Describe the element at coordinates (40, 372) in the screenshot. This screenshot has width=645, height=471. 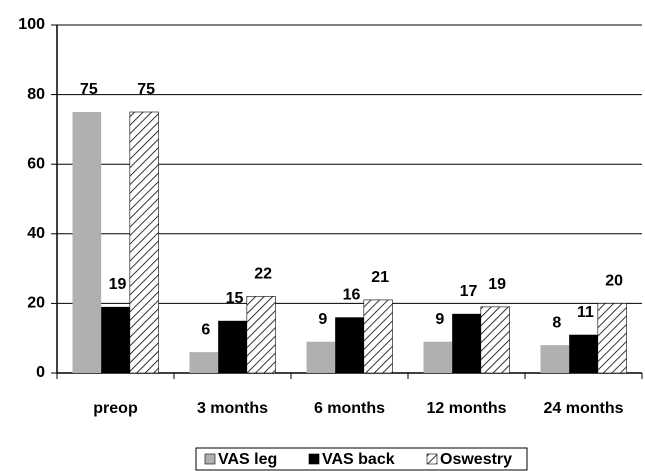
I see `y-tick-label: 0` at that location.